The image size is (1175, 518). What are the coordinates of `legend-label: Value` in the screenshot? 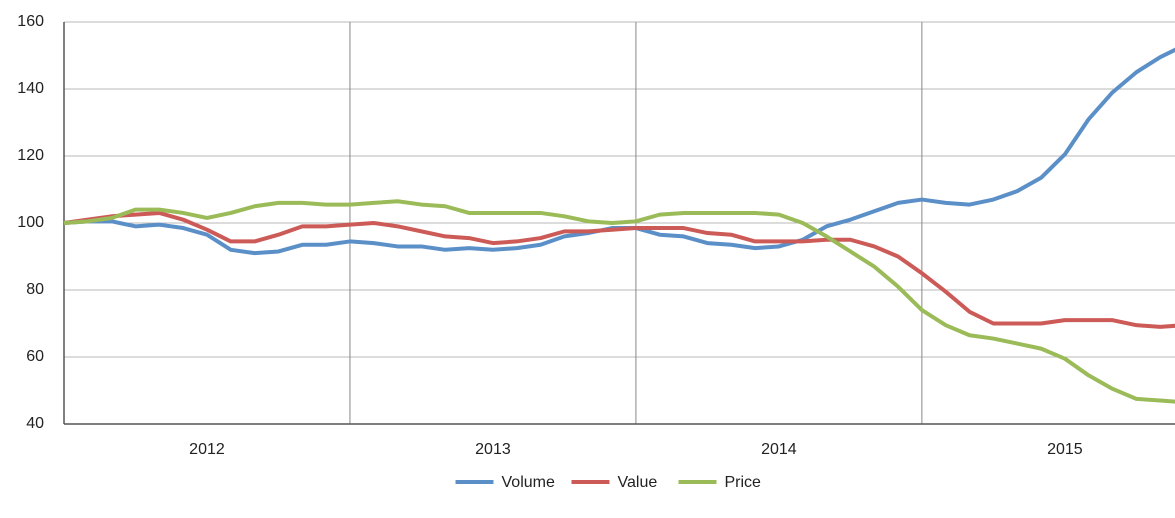 It's located at (638, 482).